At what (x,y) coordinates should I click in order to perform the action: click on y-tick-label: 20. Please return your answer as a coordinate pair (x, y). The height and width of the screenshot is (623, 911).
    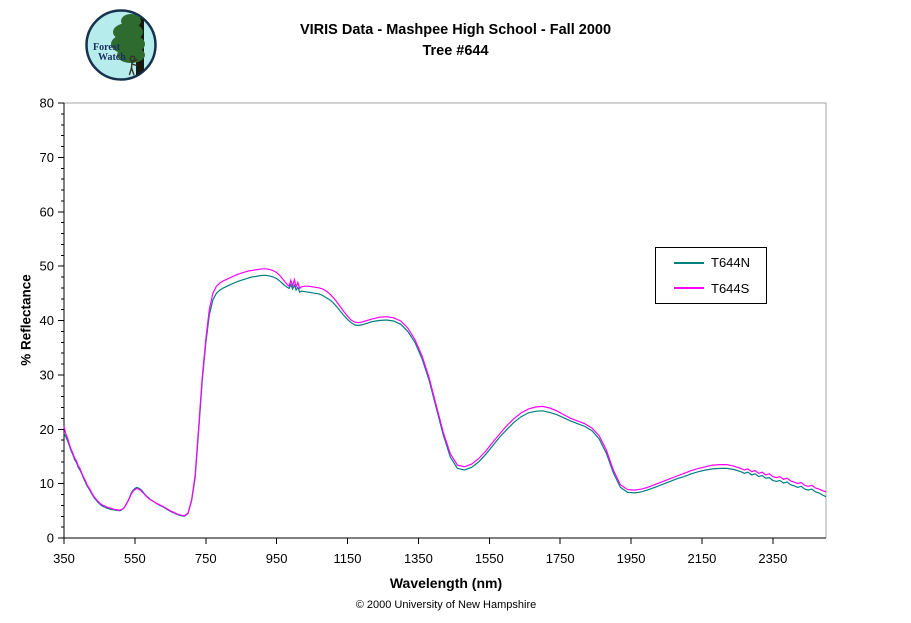
    Looking at the image, I should click on (47, 429).